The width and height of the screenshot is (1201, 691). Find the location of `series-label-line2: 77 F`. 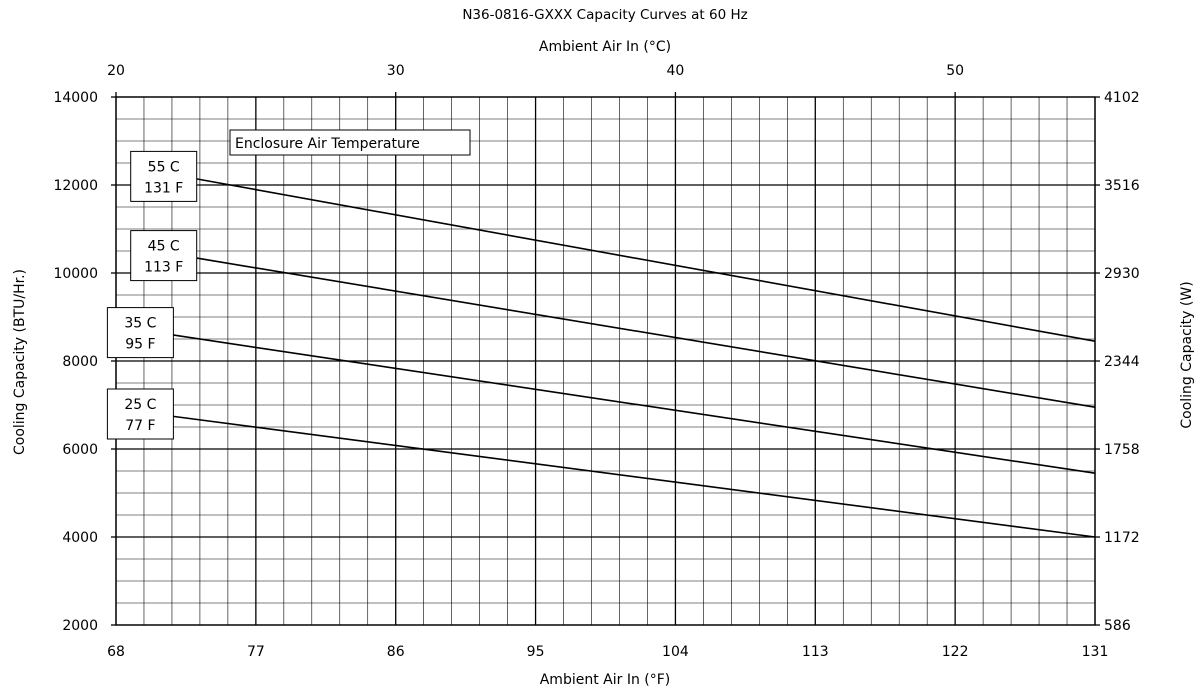

series-label-line2: 77 F is located at coordinates (140, 426).